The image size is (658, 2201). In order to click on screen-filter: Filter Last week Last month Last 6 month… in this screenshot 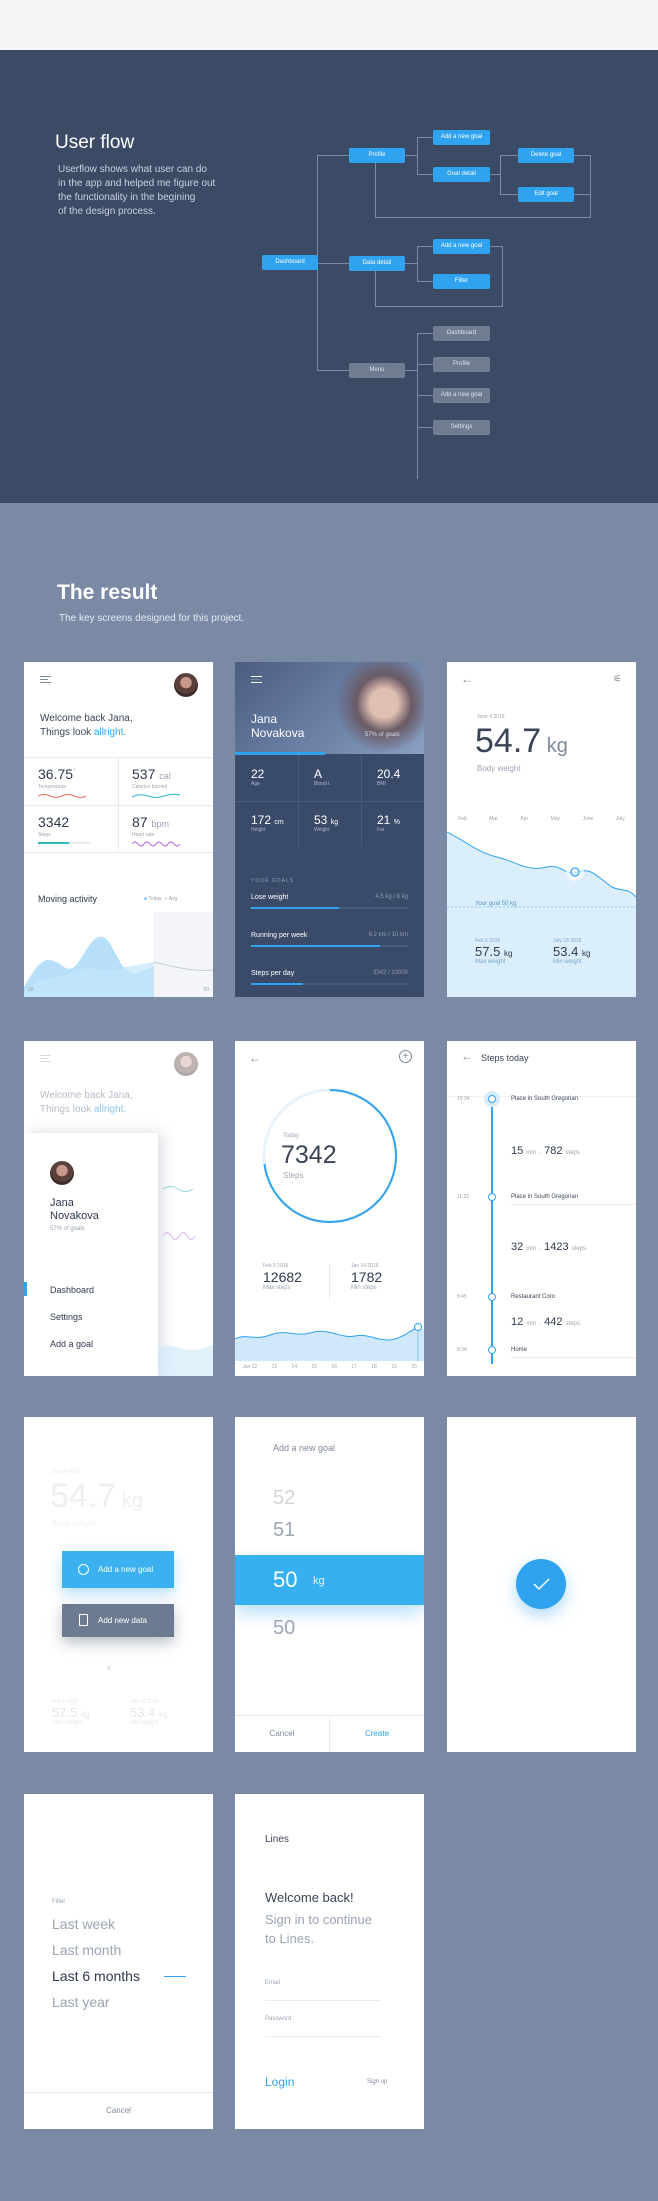, I will do `click(118, 1961)`.